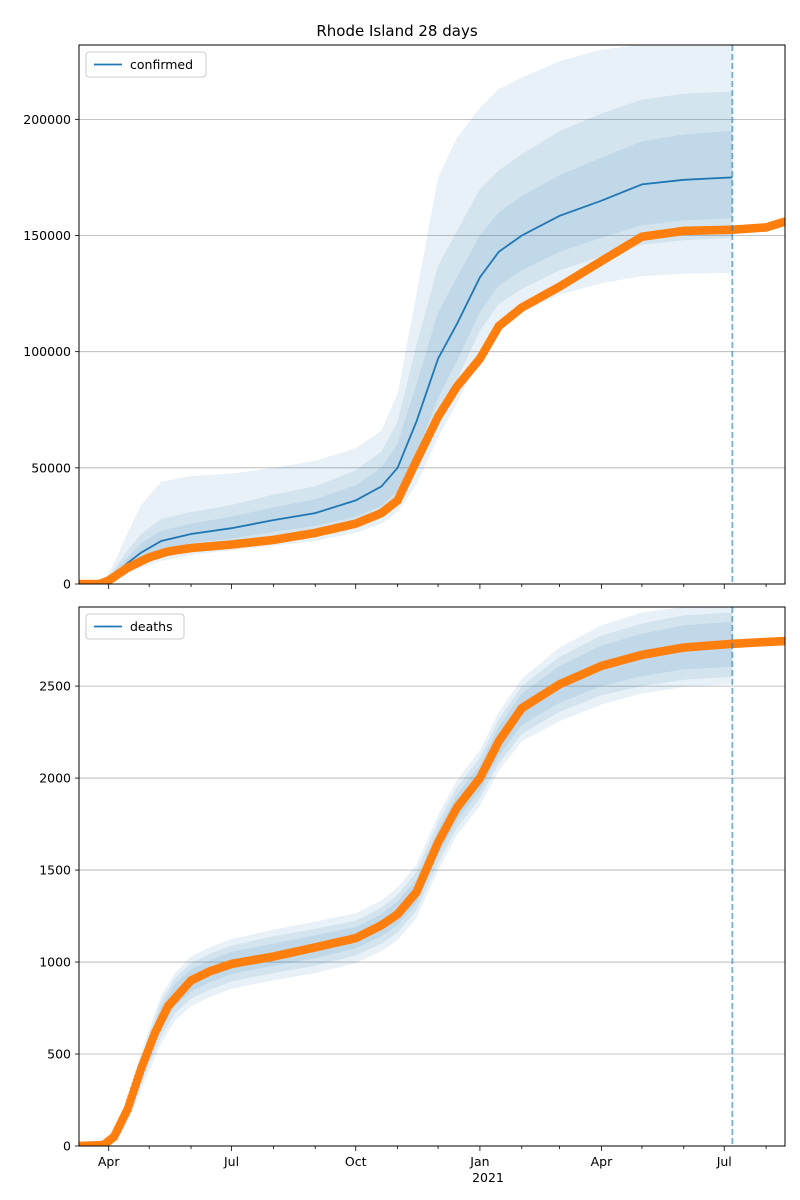 The width and height of the screenshot is (800, 1200). I want to click on confirmed-legend: confirmed, so click(146, 64).